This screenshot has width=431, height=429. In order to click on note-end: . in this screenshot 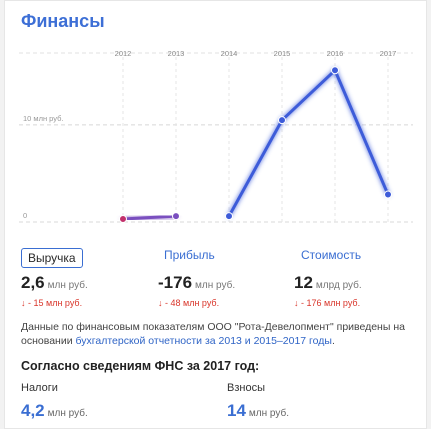, I will do `click(333, 341)`.